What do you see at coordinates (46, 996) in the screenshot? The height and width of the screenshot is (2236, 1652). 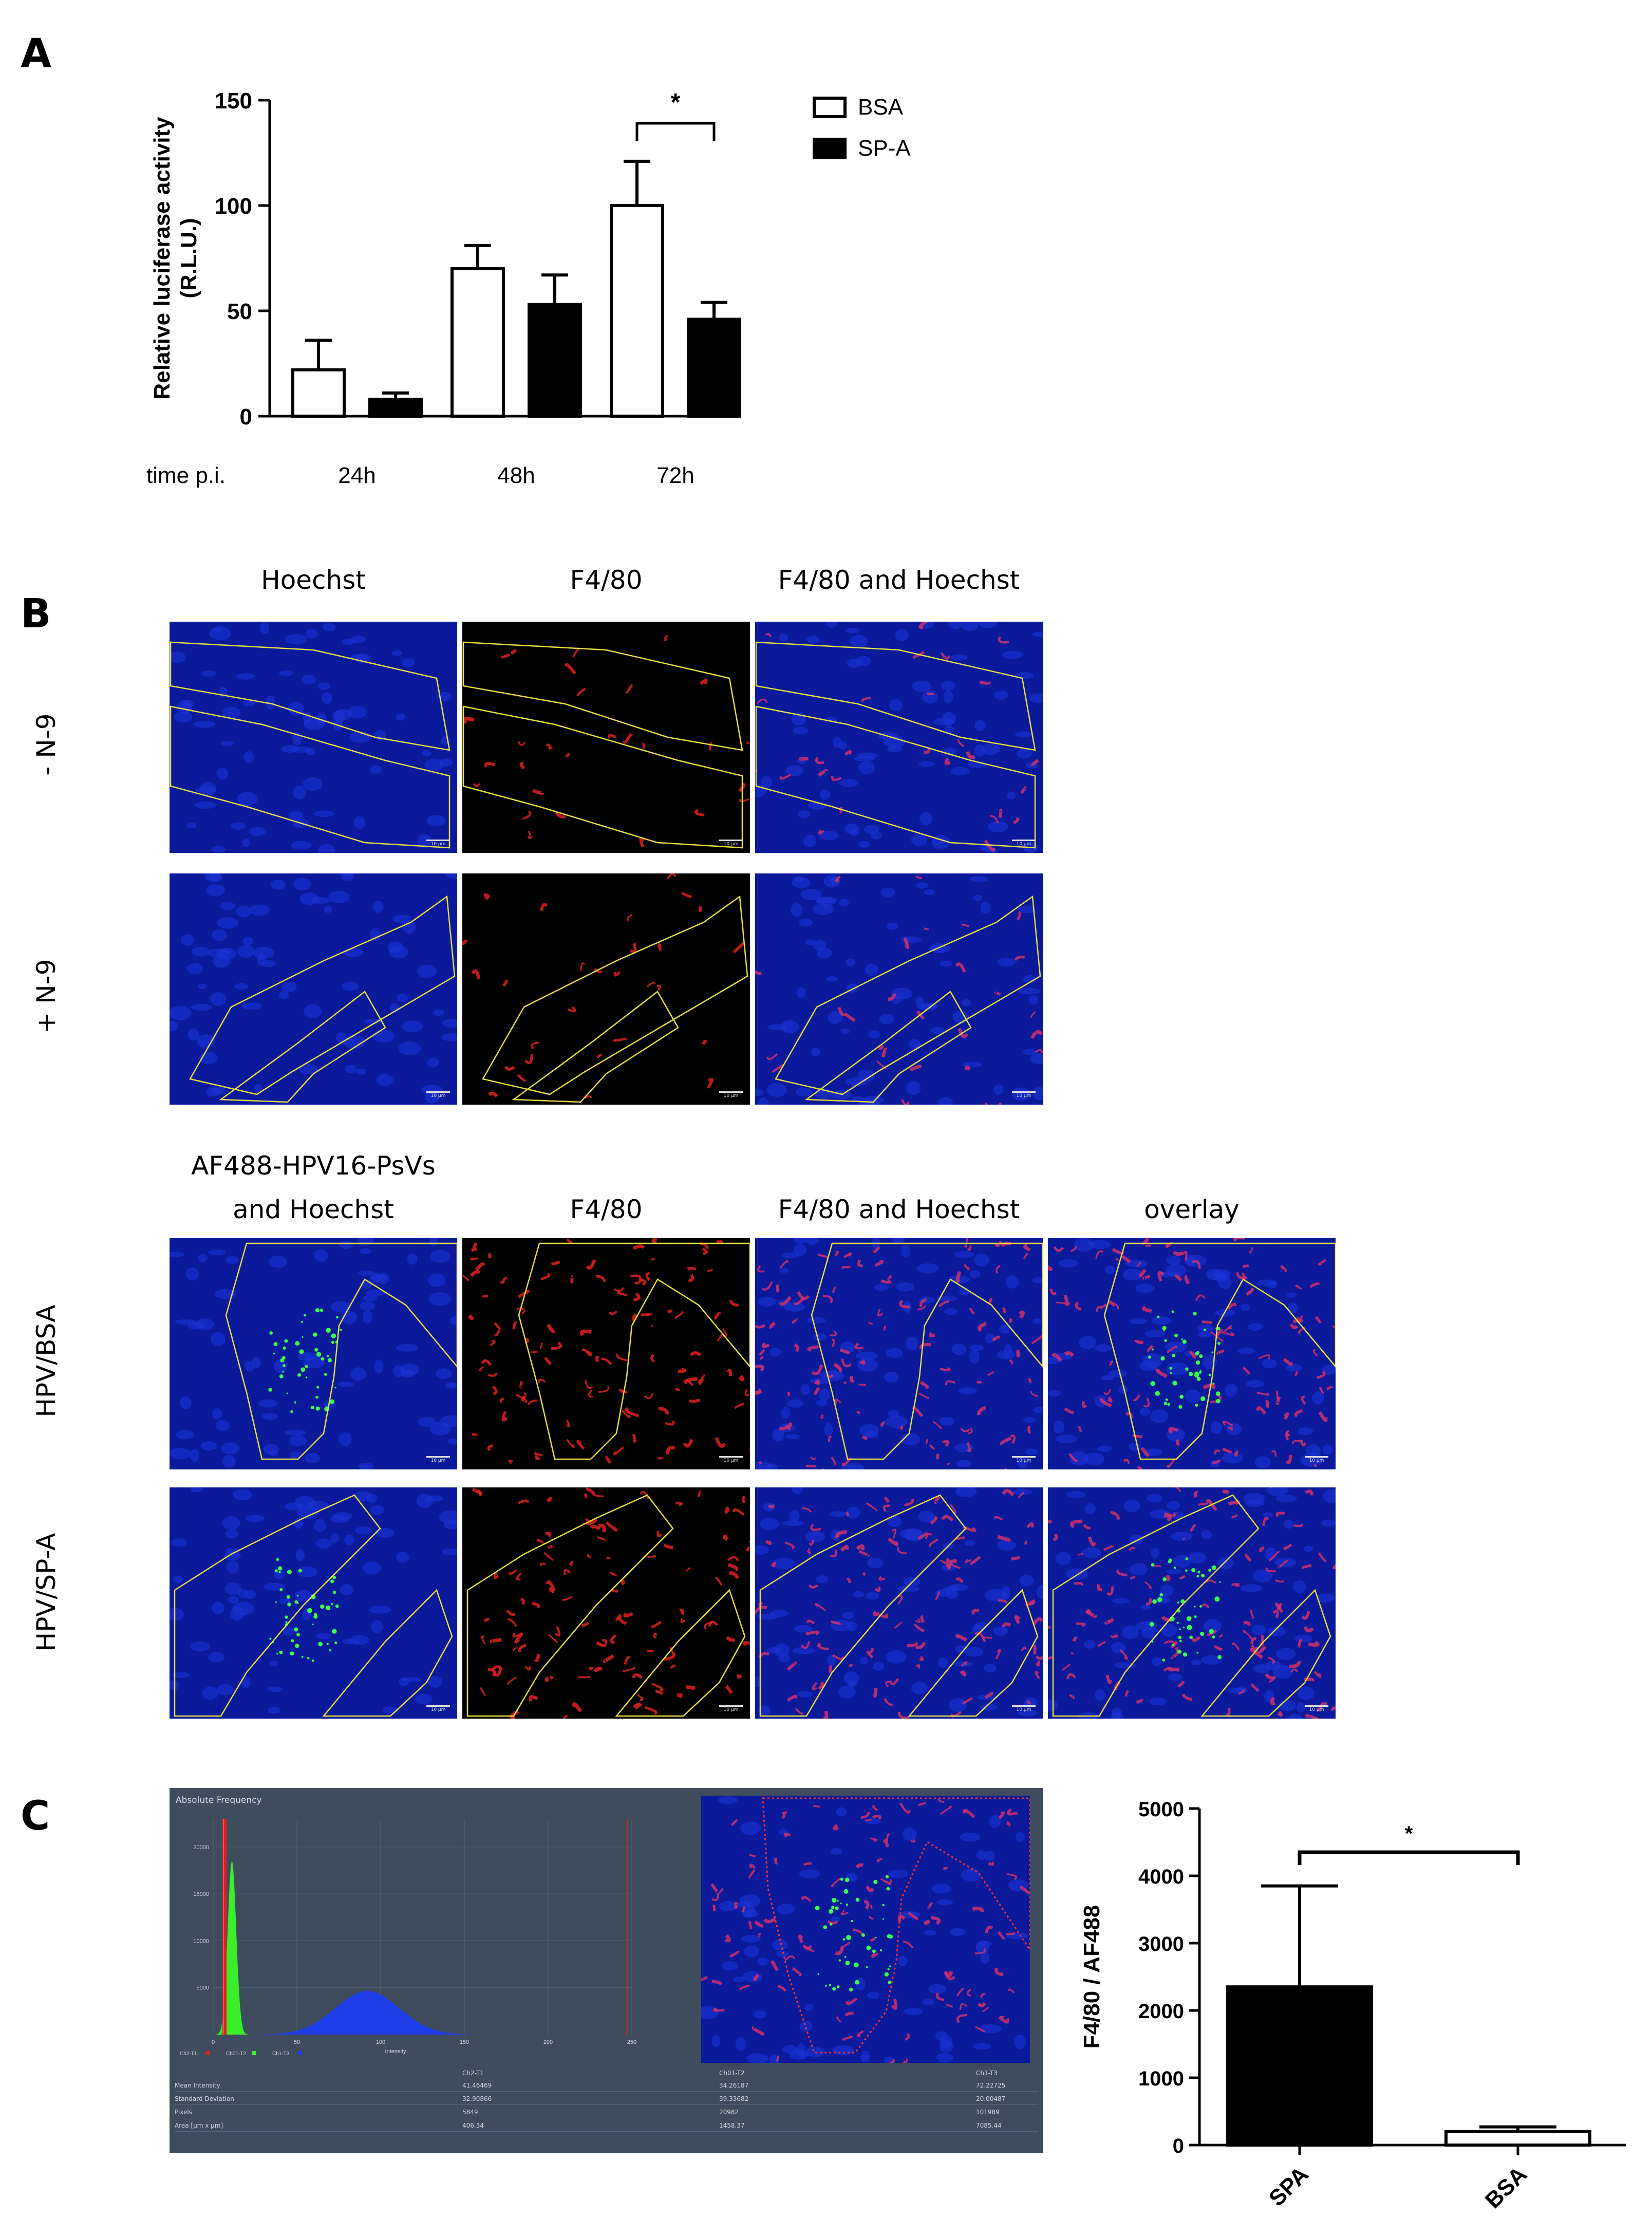 I see `b-row-plus-n9: + N-9` at bounding box center [46, 996].